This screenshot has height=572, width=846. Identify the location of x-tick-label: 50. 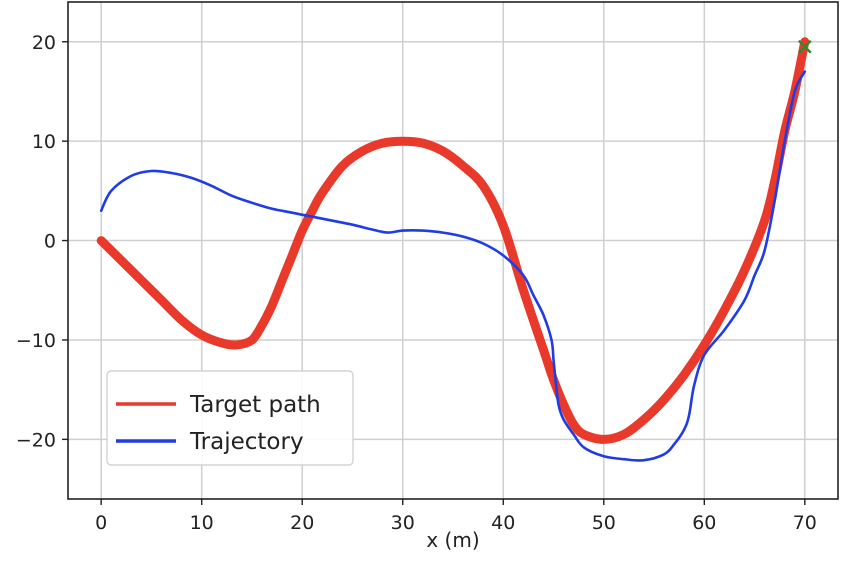
(604, 523).